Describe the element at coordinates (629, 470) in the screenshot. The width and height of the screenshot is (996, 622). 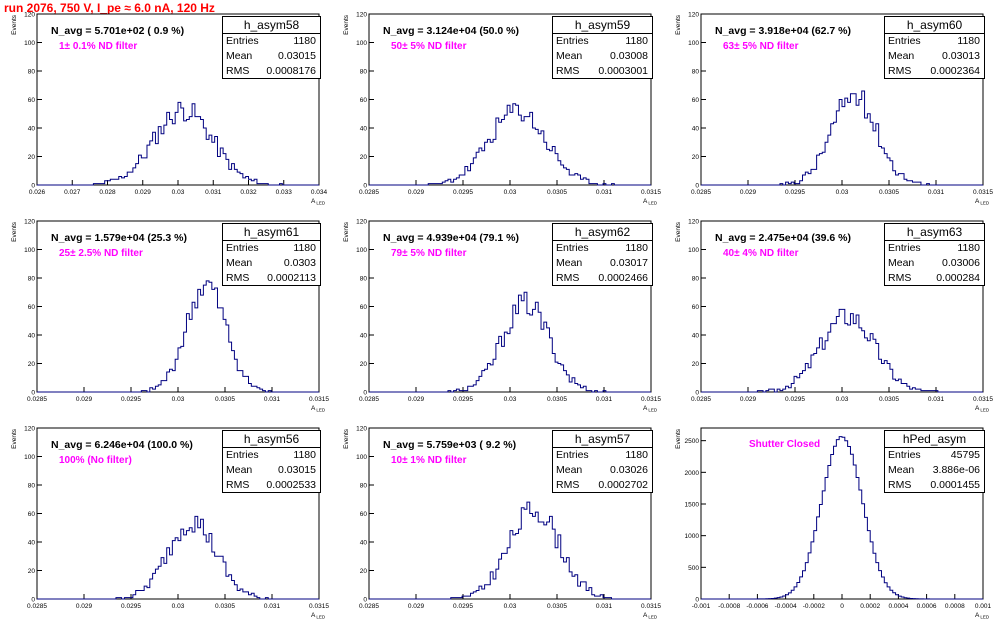
I see `stats-value-mean: 0.03026` at that location.